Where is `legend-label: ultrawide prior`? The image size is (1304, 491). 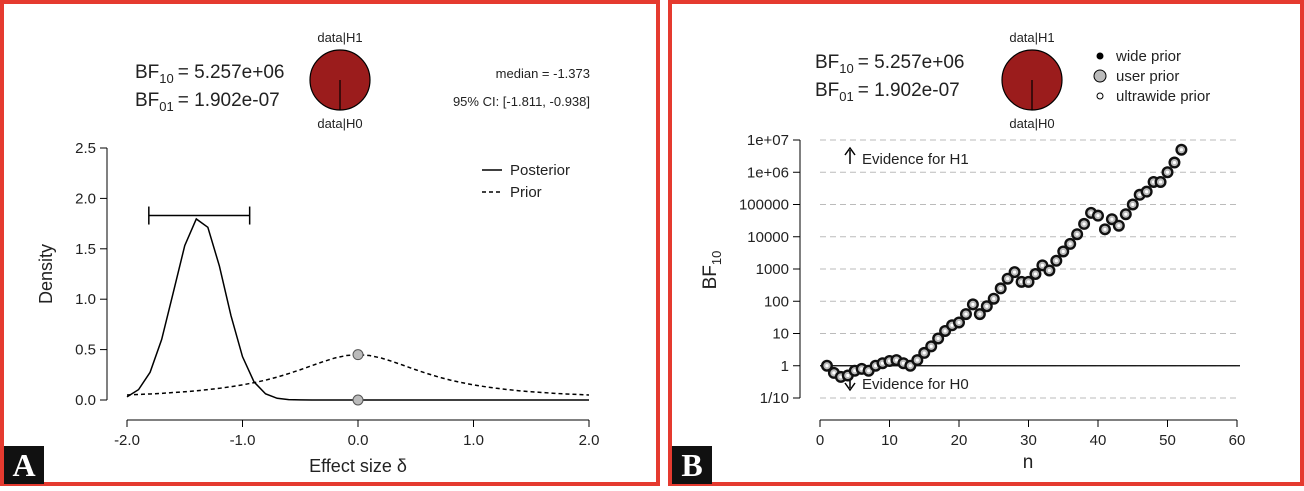 legend-label: ultrawide prior is located at coordinates (1163, 96).